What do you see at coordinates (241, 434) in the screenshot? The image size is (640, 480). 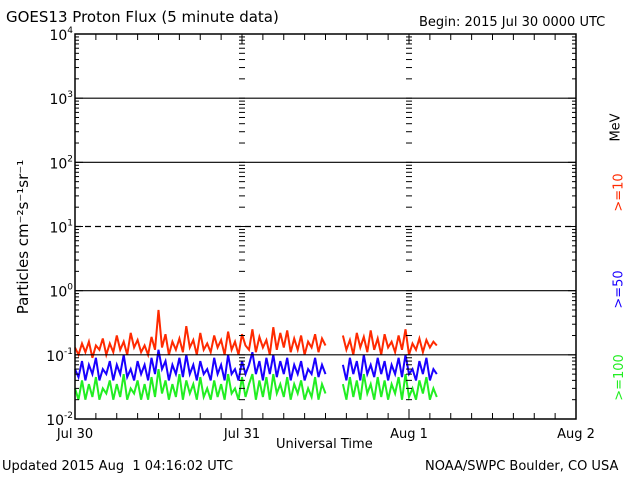 I see `x-tick-label: Jul 31` at bounding box center [241, 434].